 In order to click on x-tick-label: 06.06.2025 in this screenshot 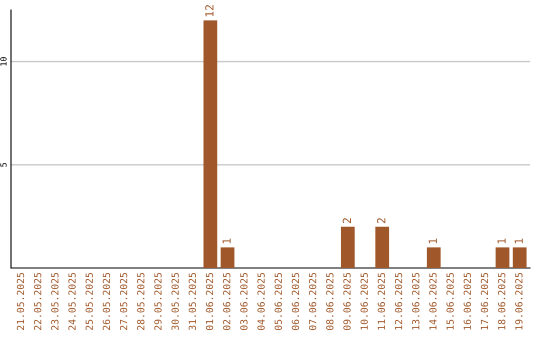, I will do `click(296, 301)`.